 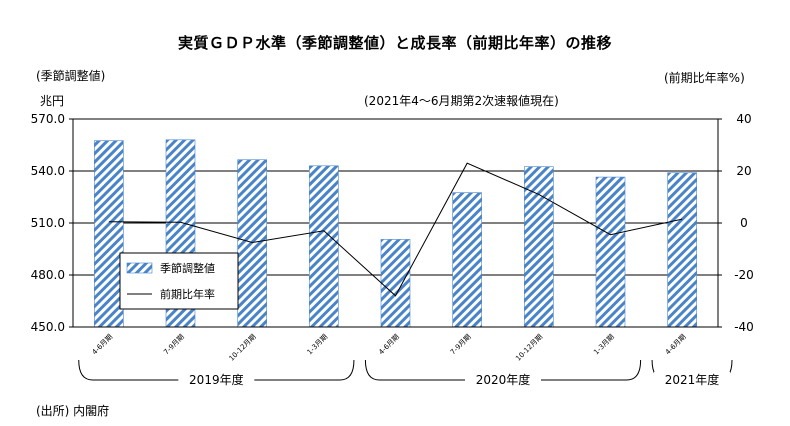 I want to click on legend-line-label: 前期比年率, so click(x=187, y=294).